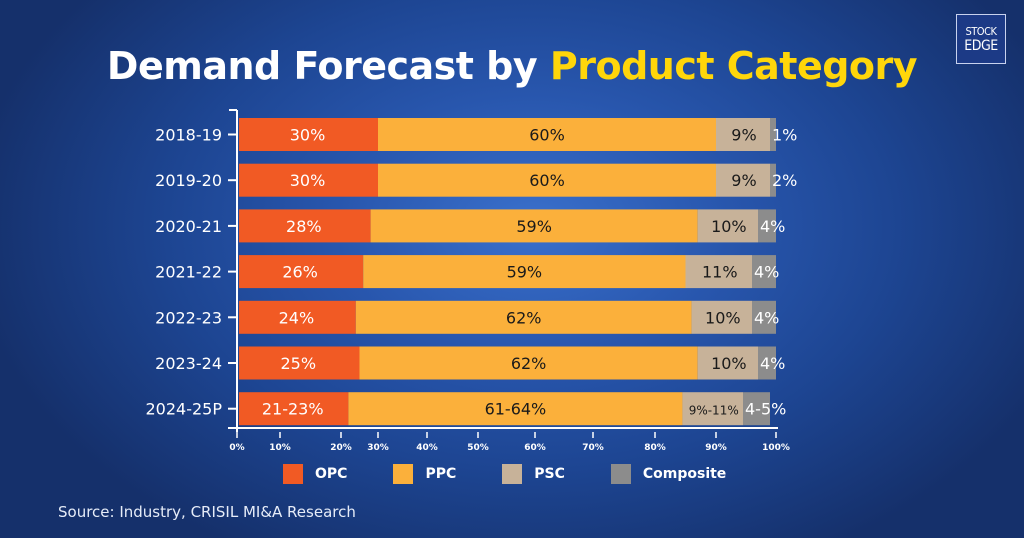  I want to click on legend-item-opc: OPC, so click(315, 474).